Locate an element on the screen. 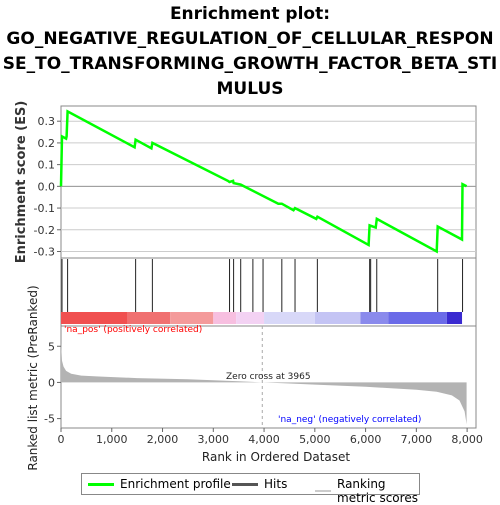 This screenshot has width=500, height=505. title-line-1: Enrichment plot: is located at coordinates (250, 14).